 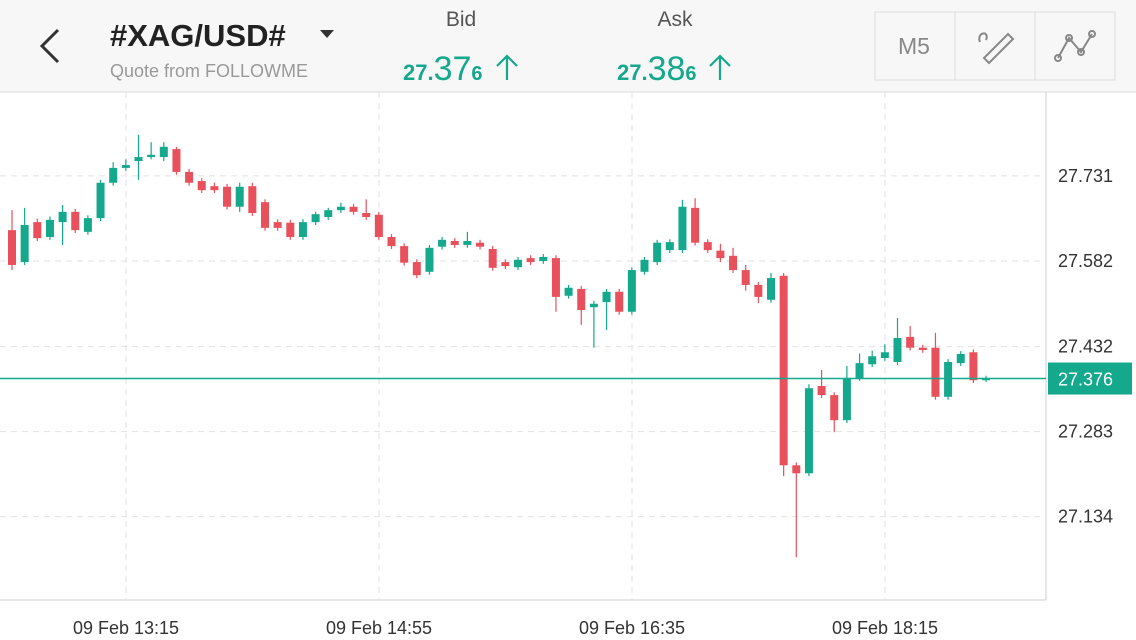 I want to click on bid-price: 27.376, so click(x=443, y=69).